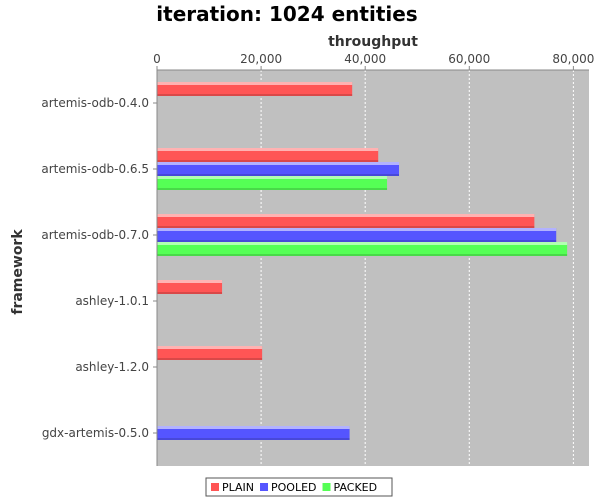 The image size is (600, 500). What do you see at coordinates (261, 59) in the screenshot?
I see `x-tick-label: 20,000` at bounding box center [261, 59].